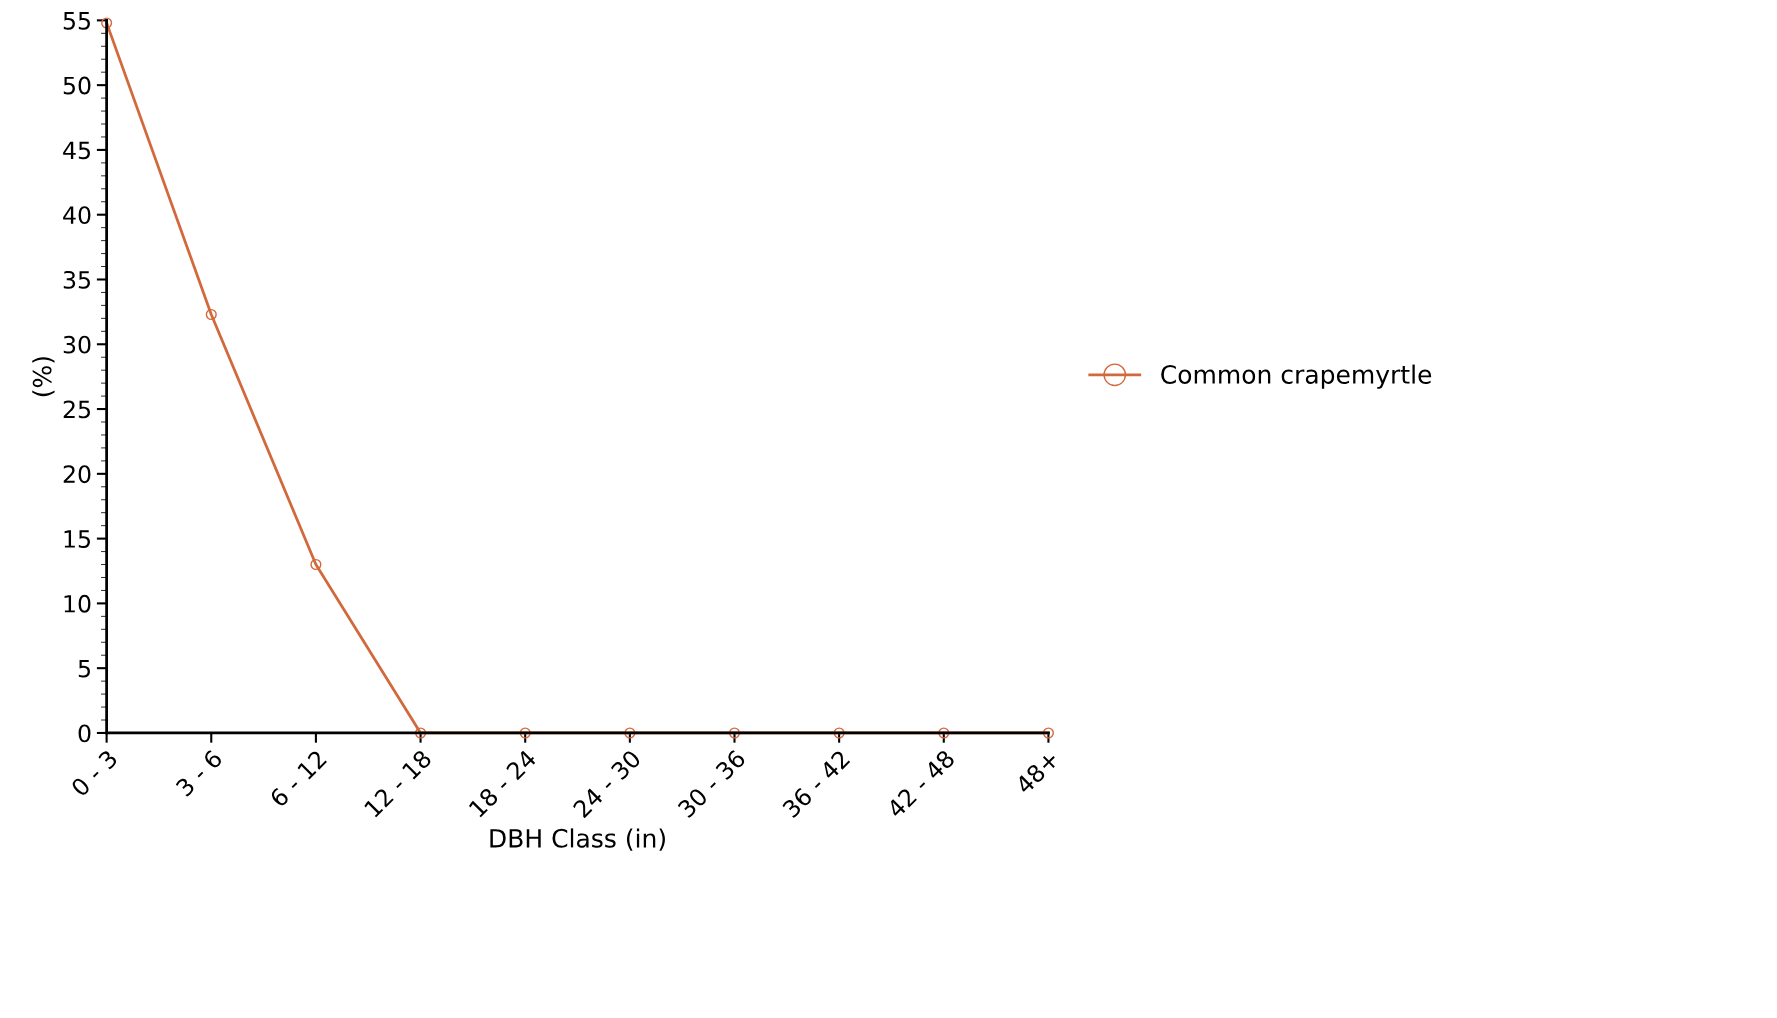 Image resolution: width=1777 pixels, height=1018 pixels. Describe the element at coordinates (77, 344) in the screenshot. I see `y-tick-label: 30` at that location.